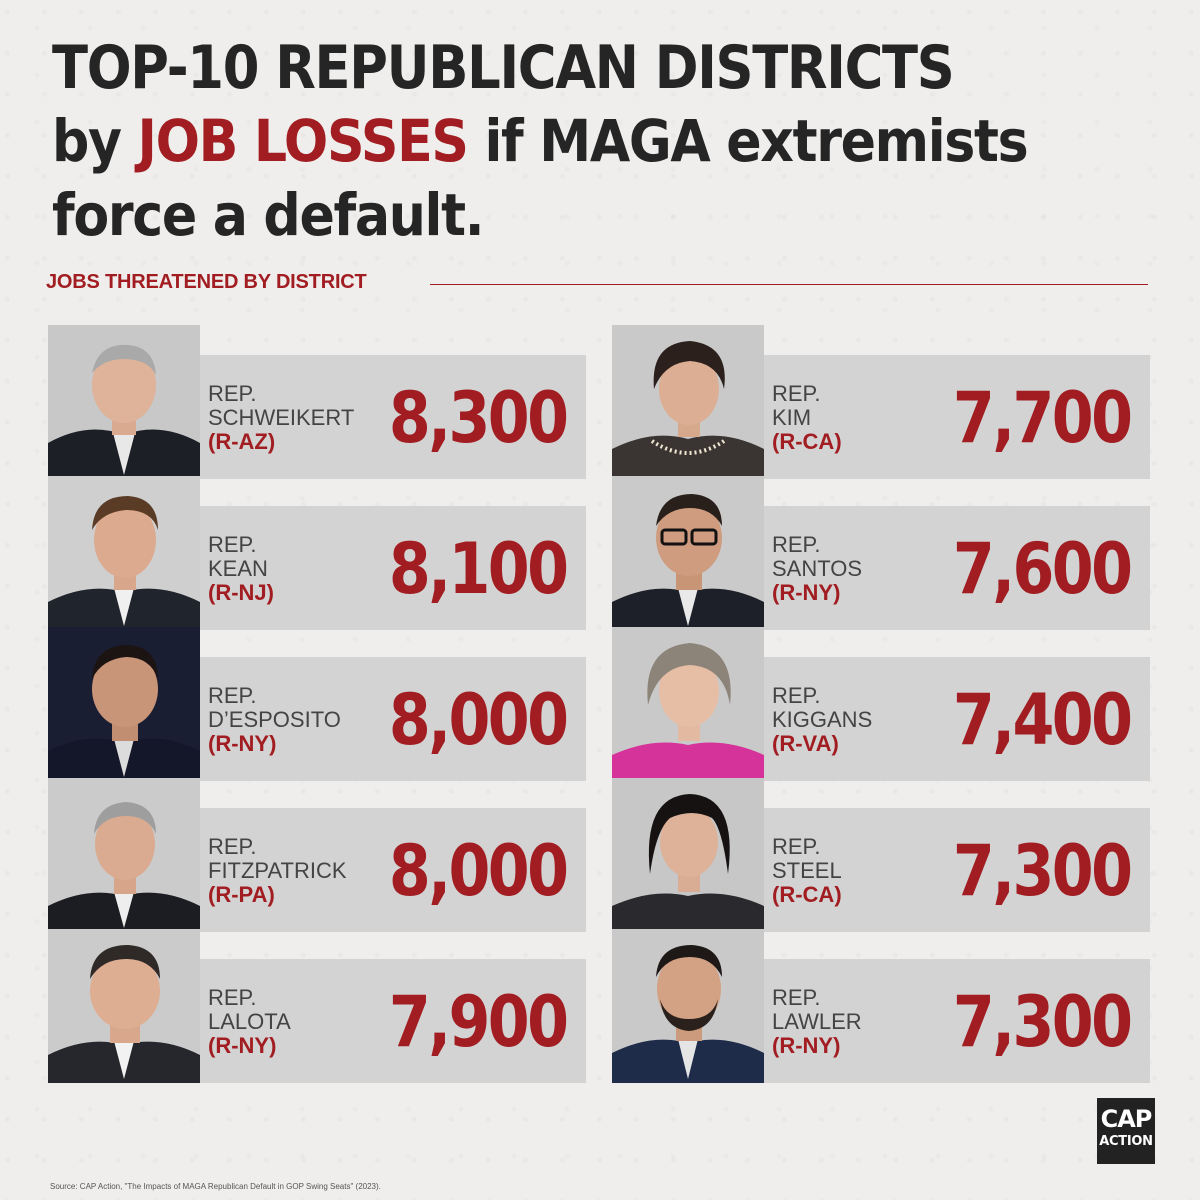  I want to click on rep-name-block: REP. KIM (R-CA), so click(807, 418).